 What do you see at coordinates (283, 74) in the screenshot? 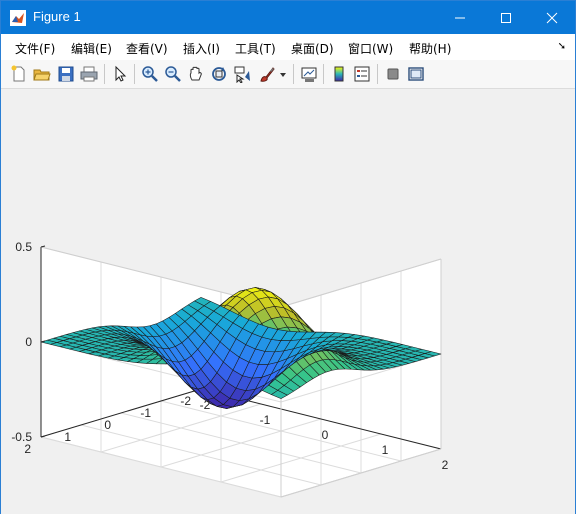
I see `dropdown-icon` at bounding box center [283, 74].